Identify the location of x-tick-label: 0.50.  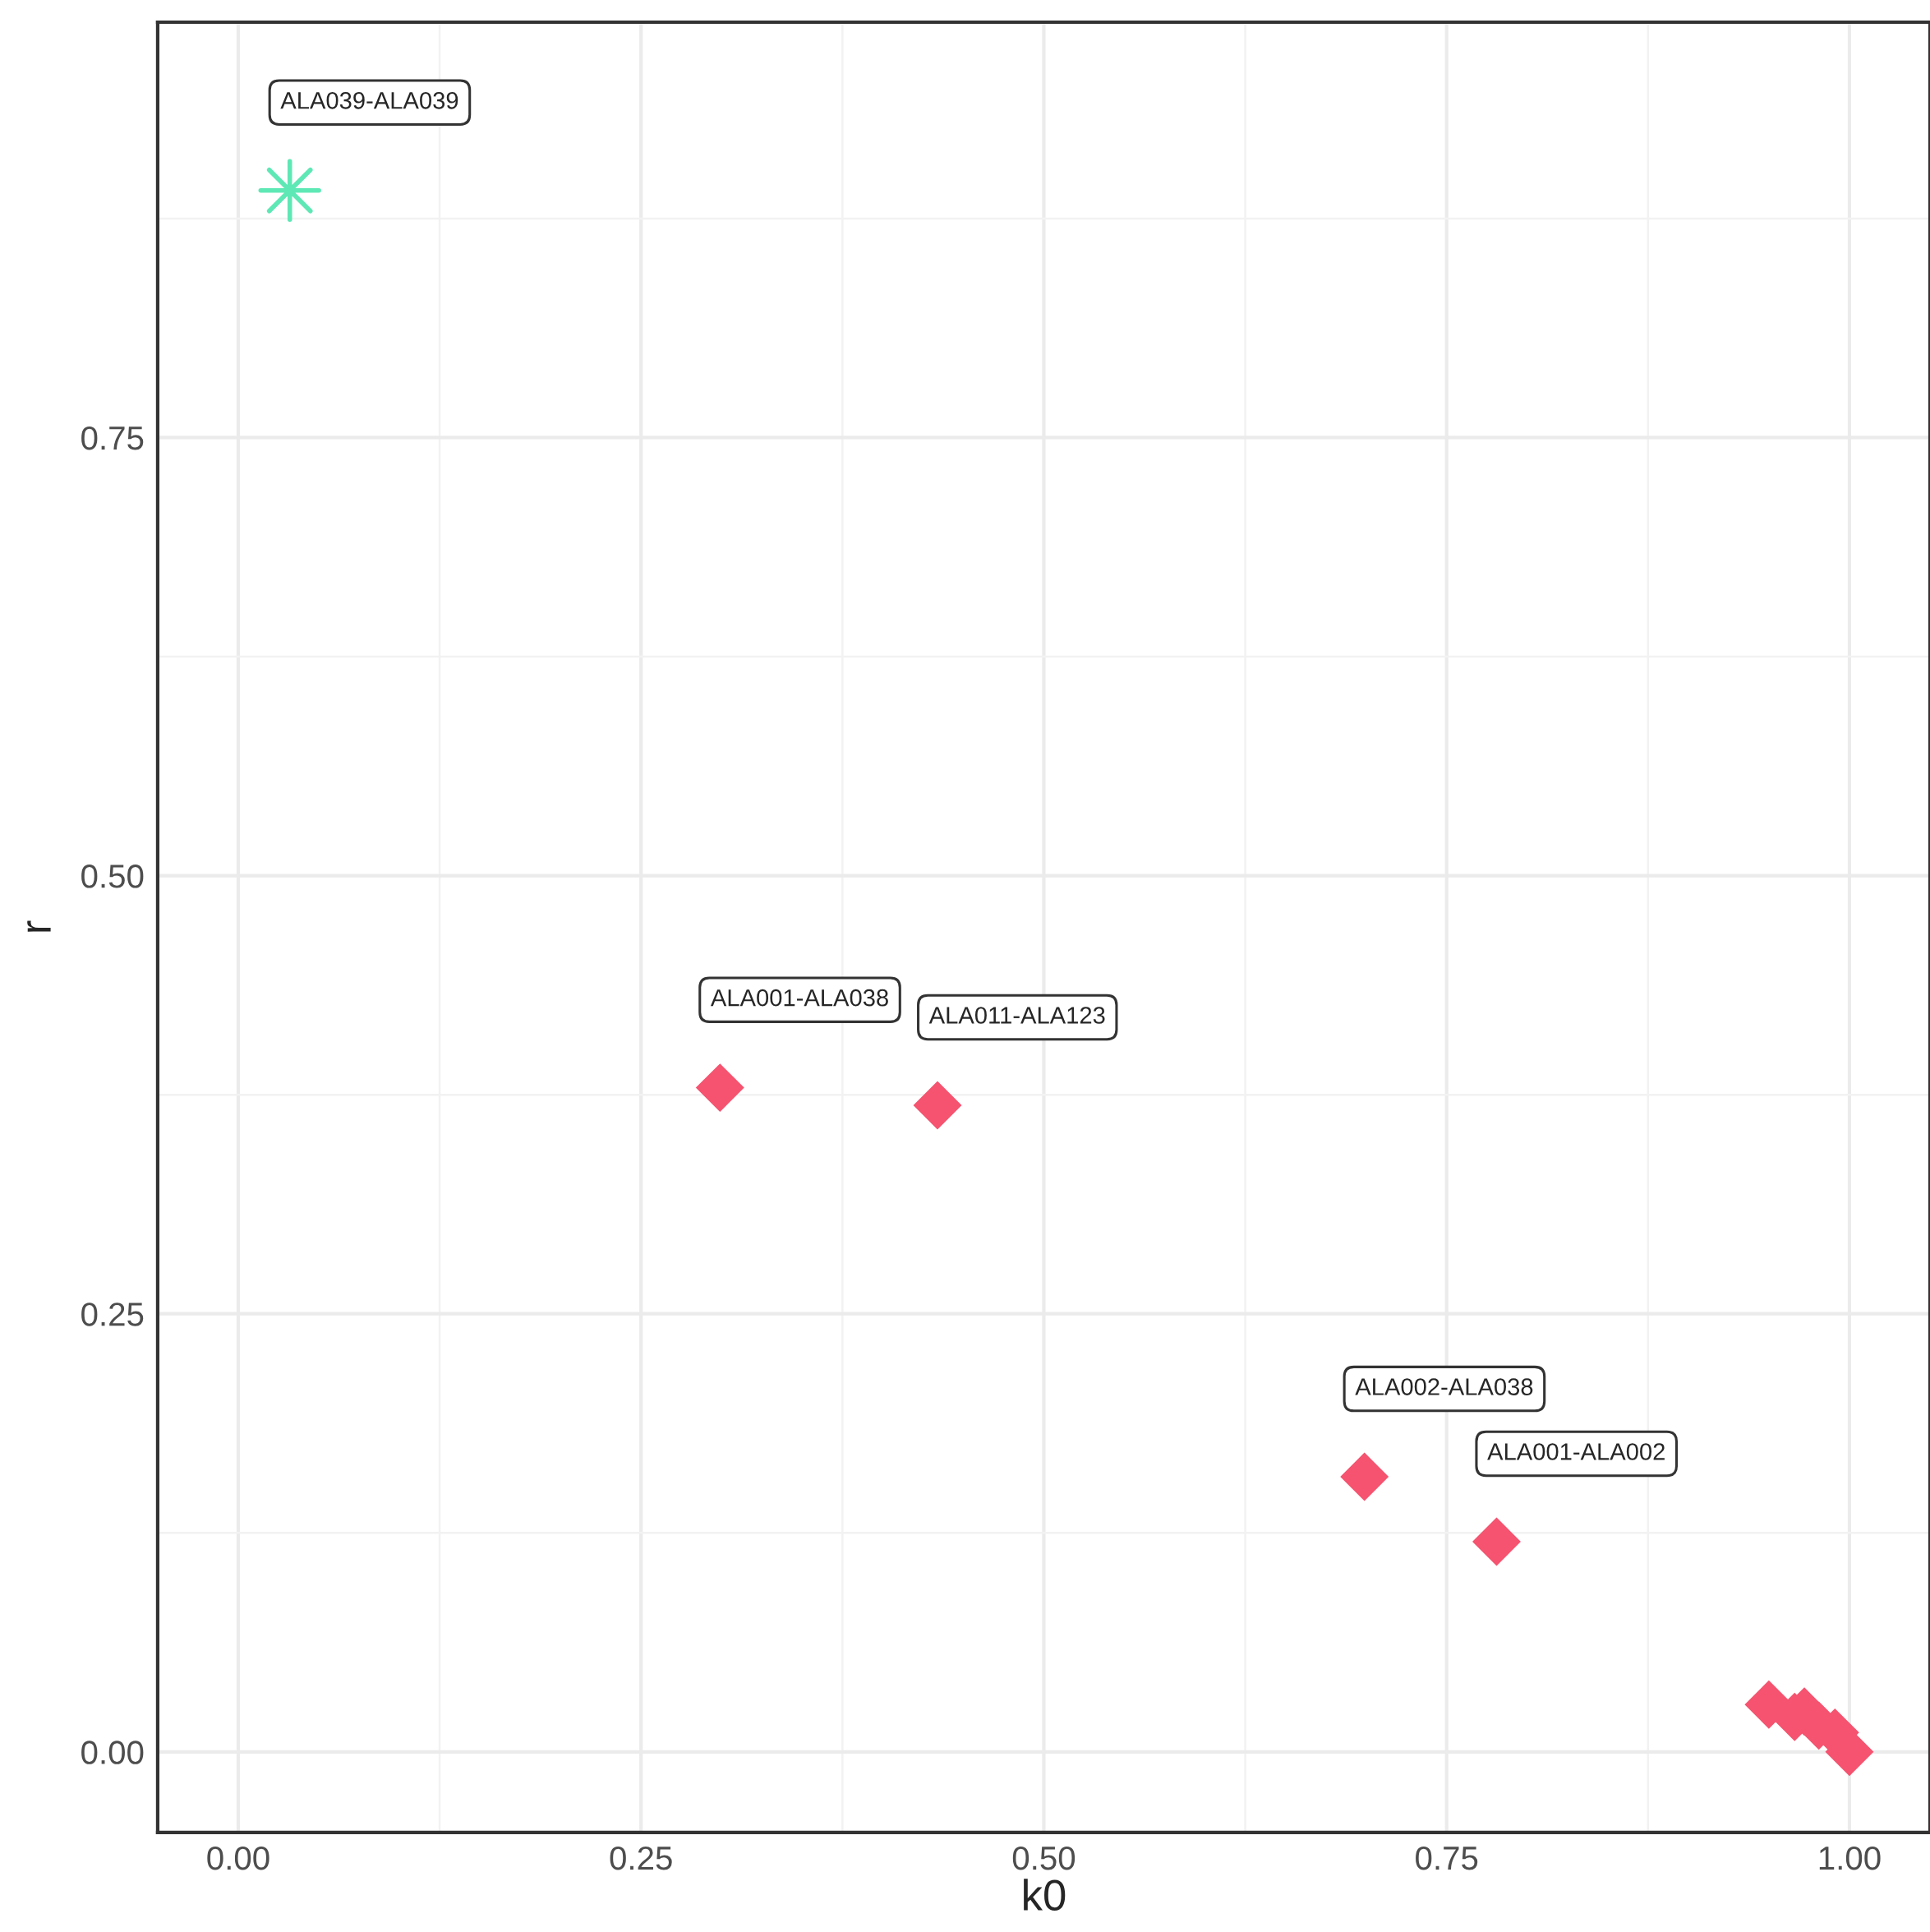
(1044, 1858).